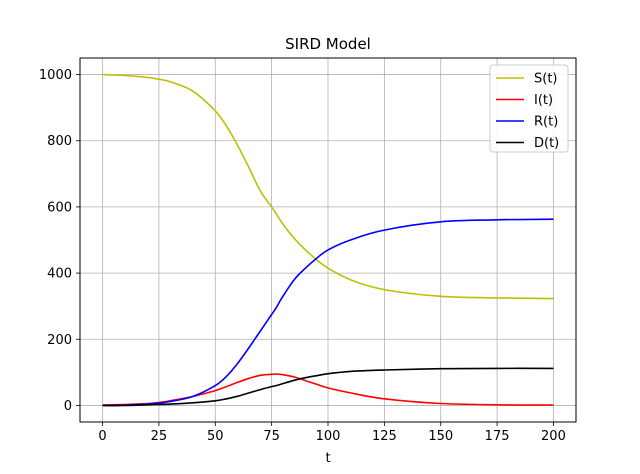  I want to click on y-tick-label: 800, so click(59, 141).